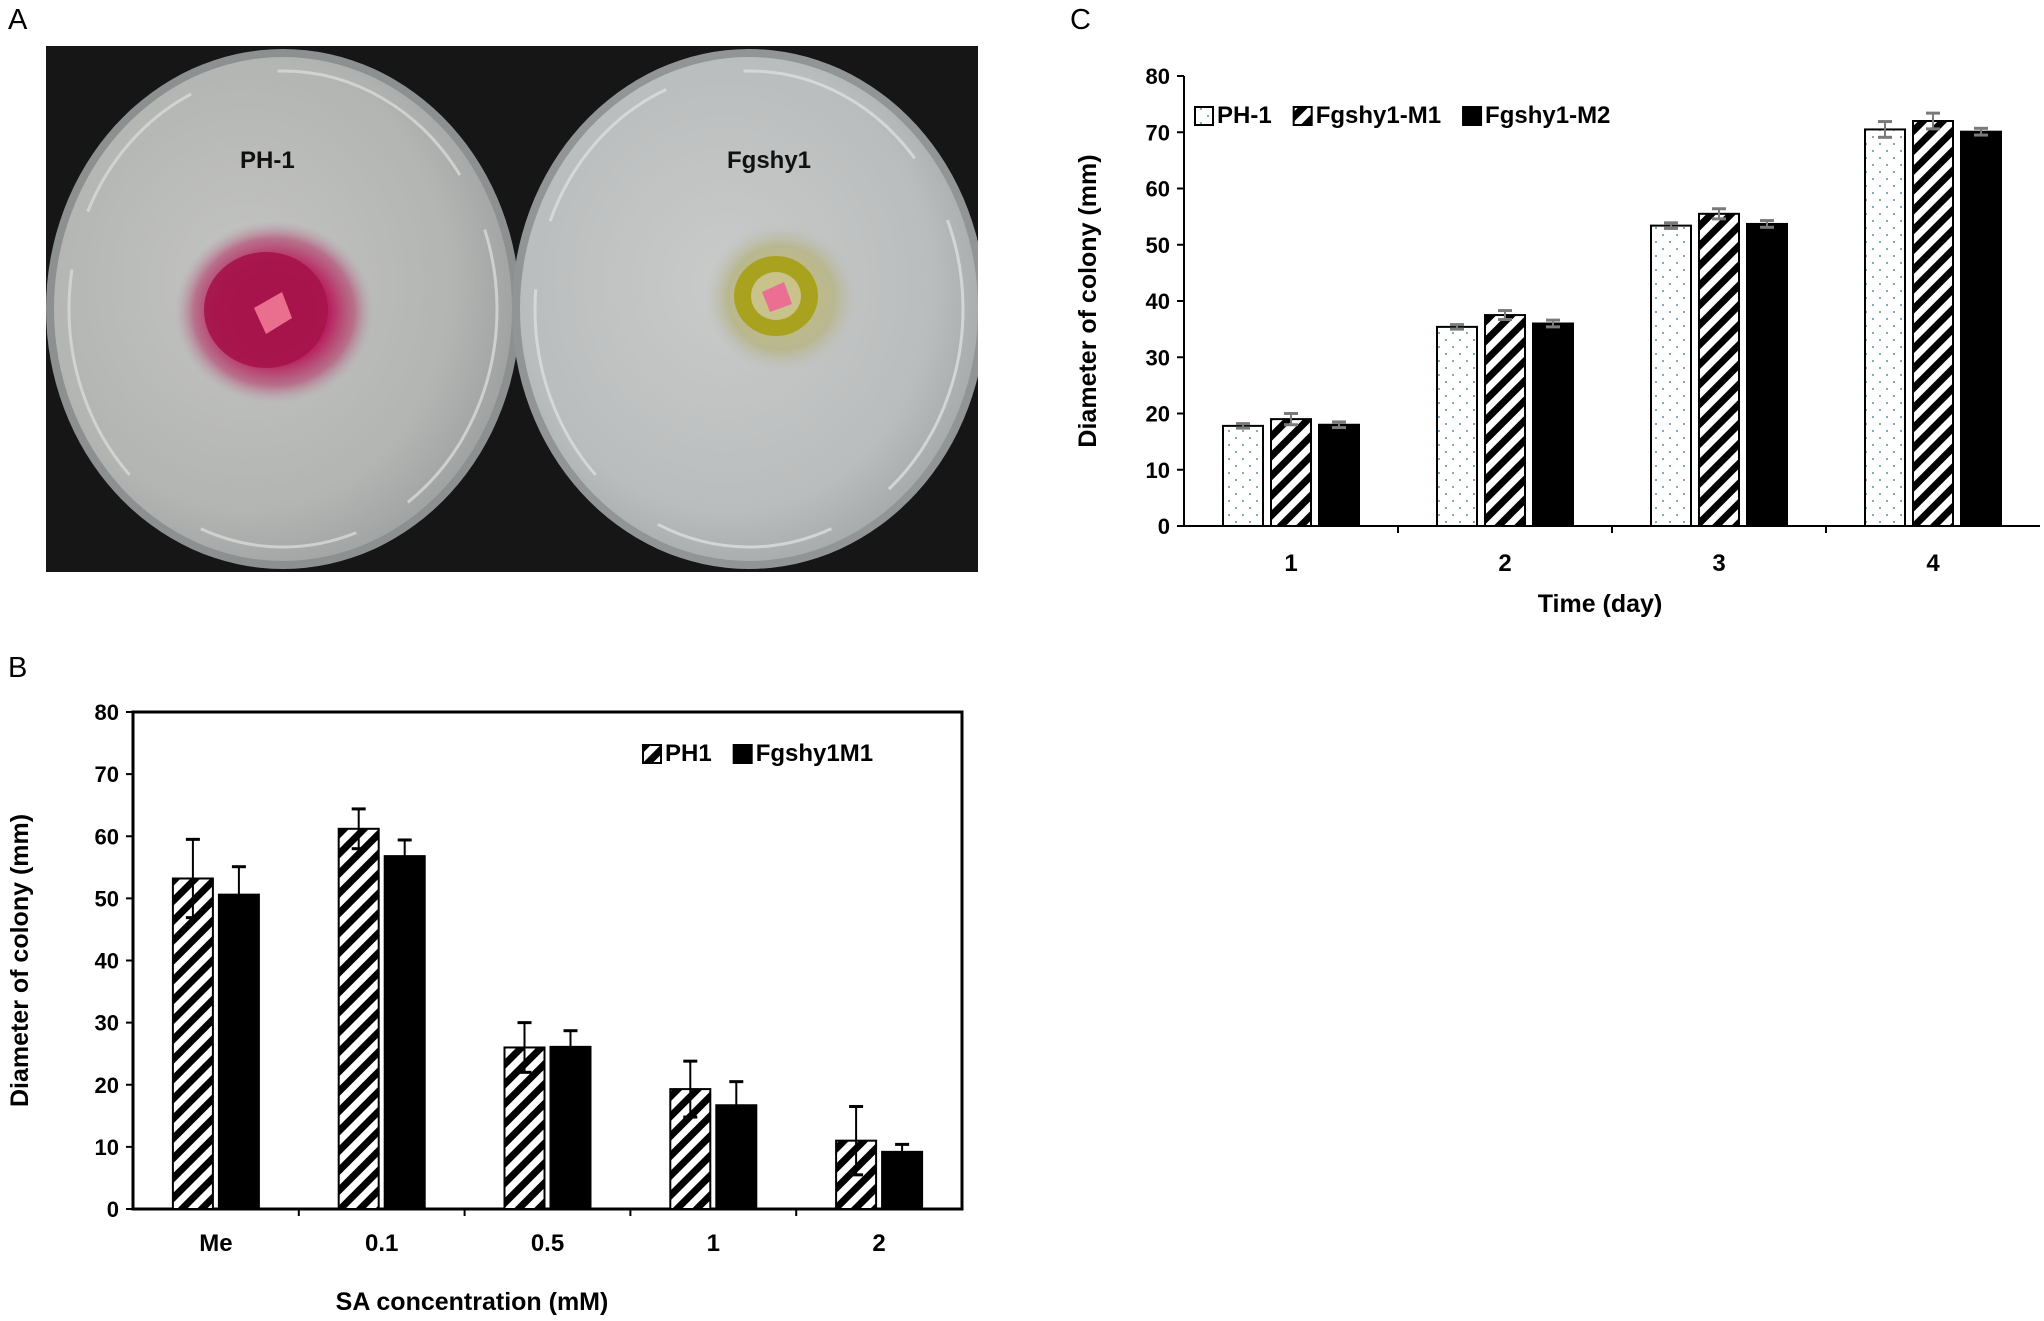 This screenshot has height=1321, width=2044. I want to click on y-tick-label-c: 10, so click(1158, 470).